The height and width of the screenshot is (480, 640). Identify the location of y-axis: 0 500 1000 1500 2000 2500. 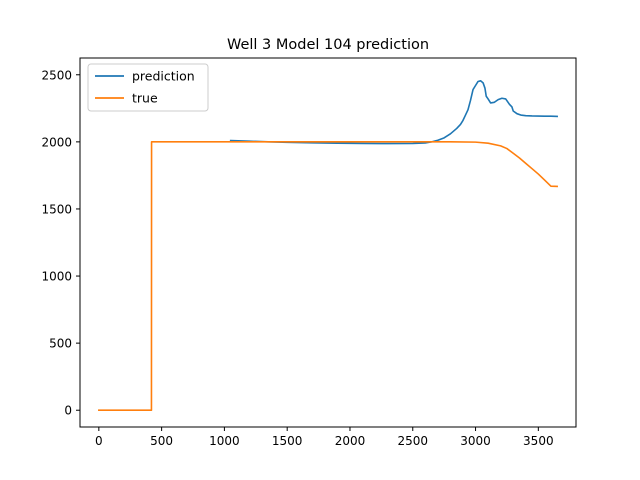
(60, 243).